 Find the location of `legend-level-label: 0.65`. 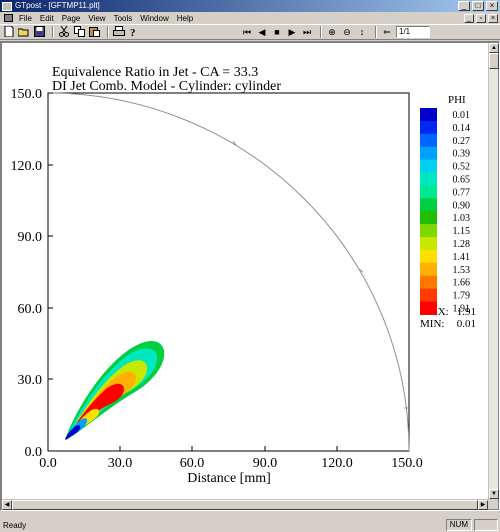

legend-level-label: 0.65 is located at coordinates (462, 180).